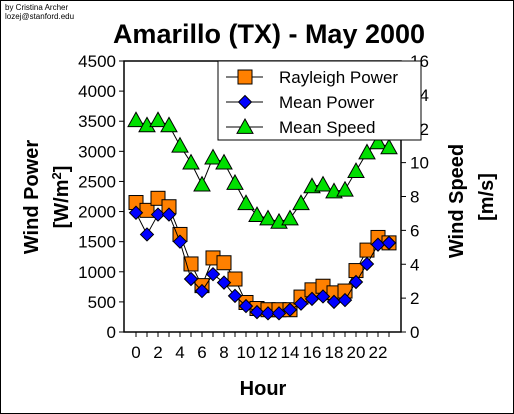  I want to click on left-axis-unit-superscript: 2, so click(56, 175).